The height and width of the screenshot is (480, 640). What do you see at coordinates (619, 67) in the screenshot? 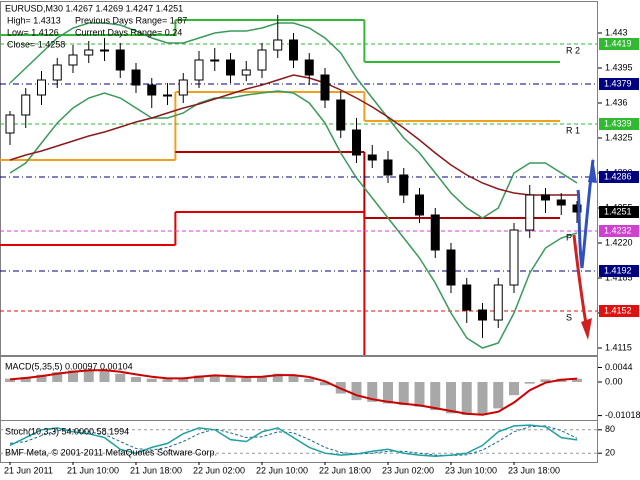
I see `y-tick-label: 1.4395` at bounding box center [619, 67].